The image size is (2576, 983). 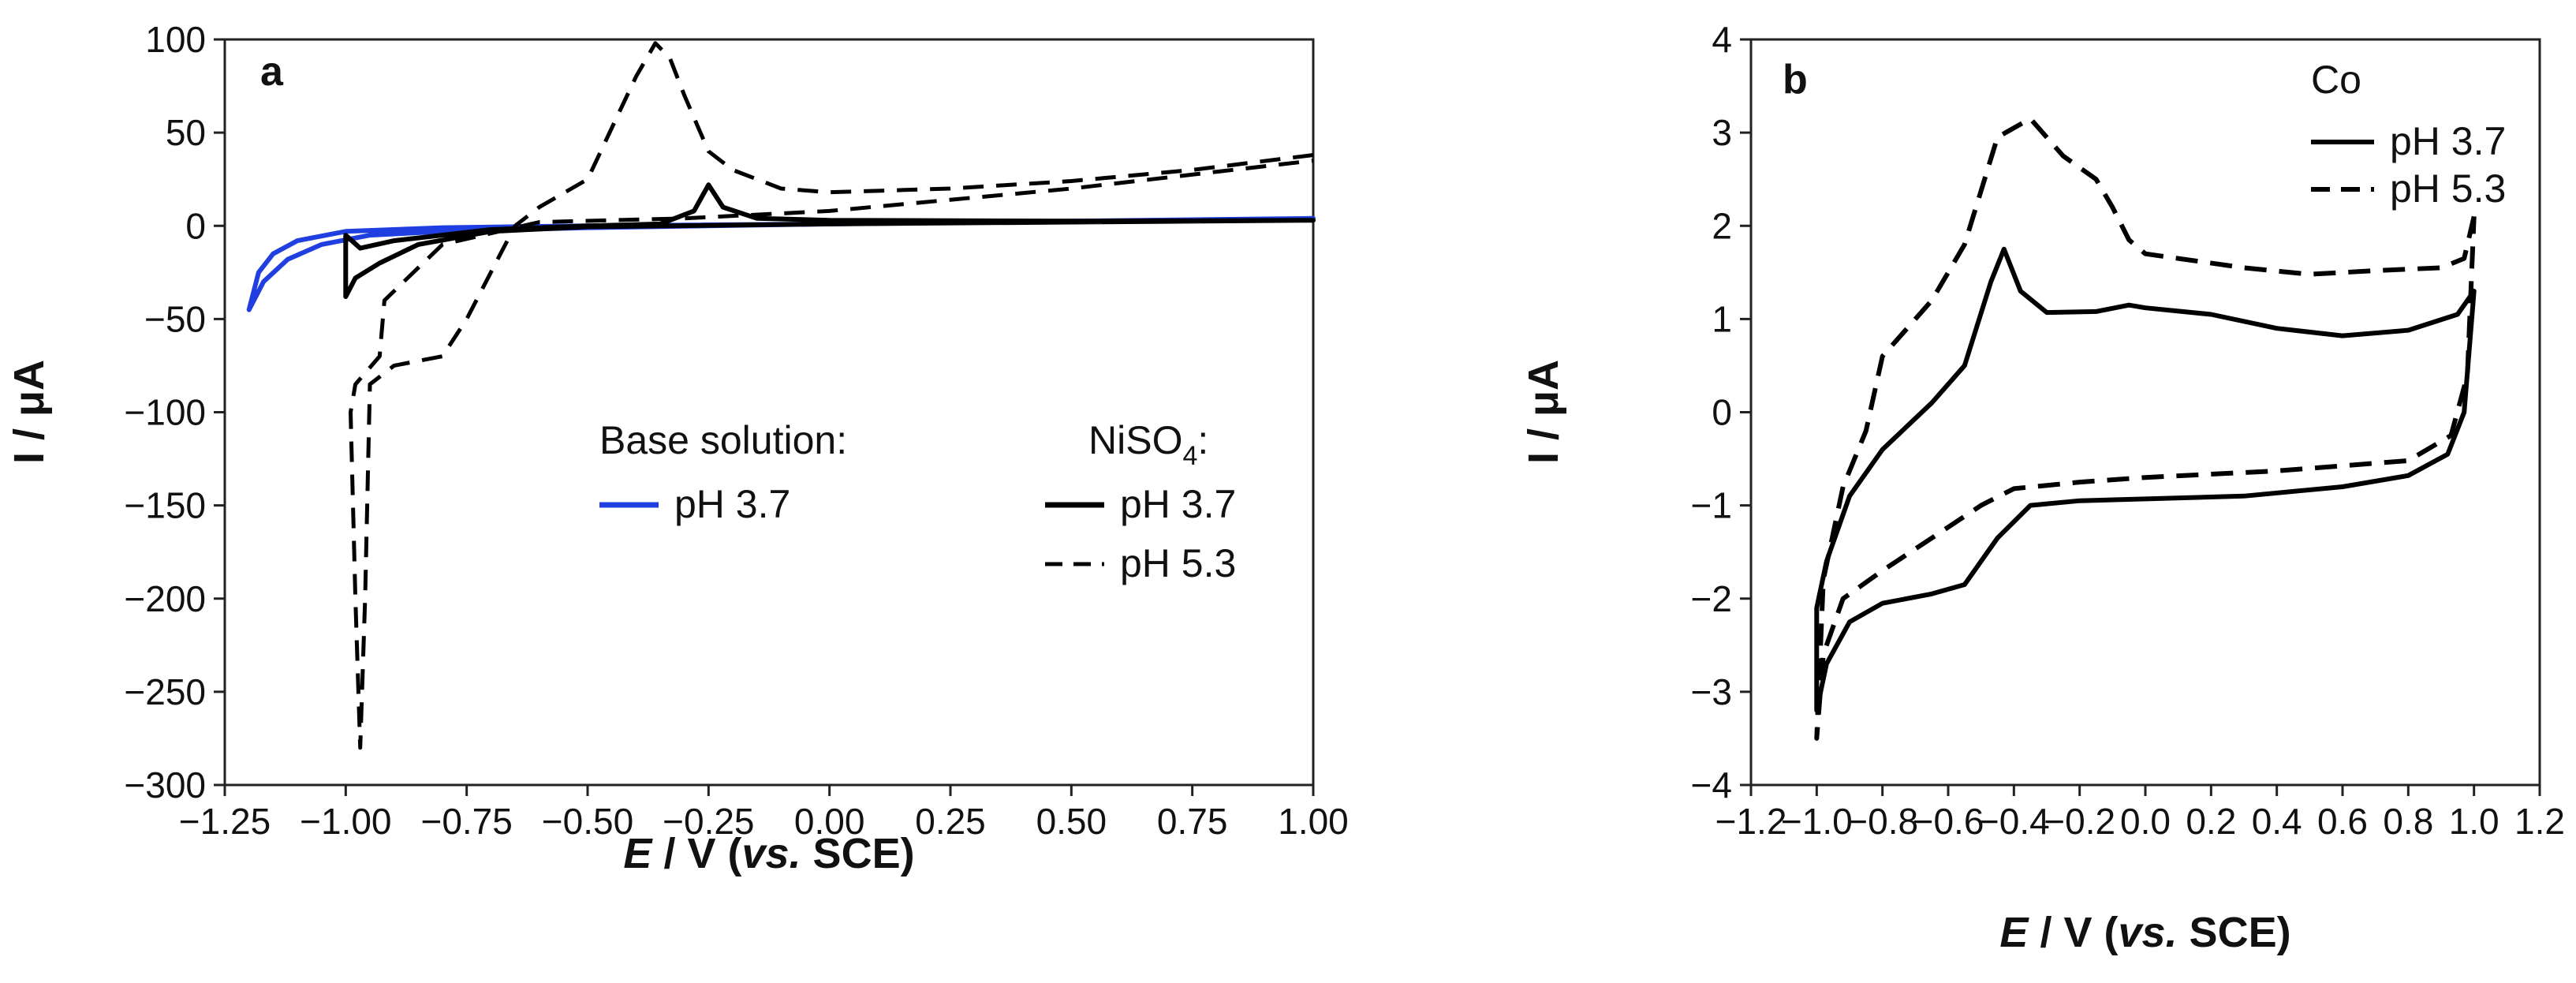 I want to click on y-tick-label: −1, so click(x=1711, y=505).